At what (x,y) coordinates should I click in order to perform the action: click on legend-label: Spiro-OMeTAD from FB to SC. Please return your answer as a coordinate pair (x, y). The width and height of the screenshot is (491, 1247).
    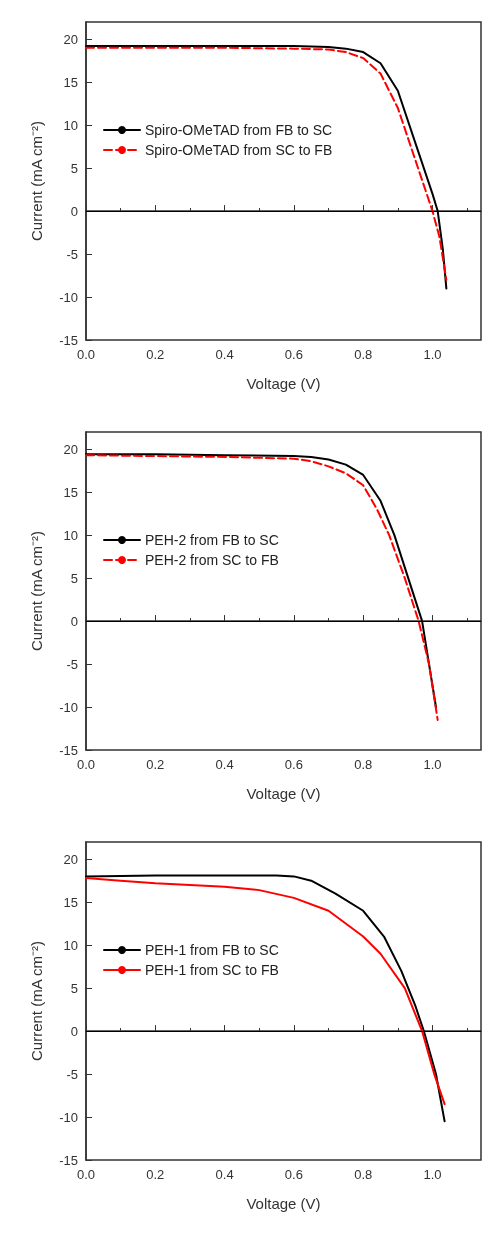
    Looking at the image, I should click on (239, 130).